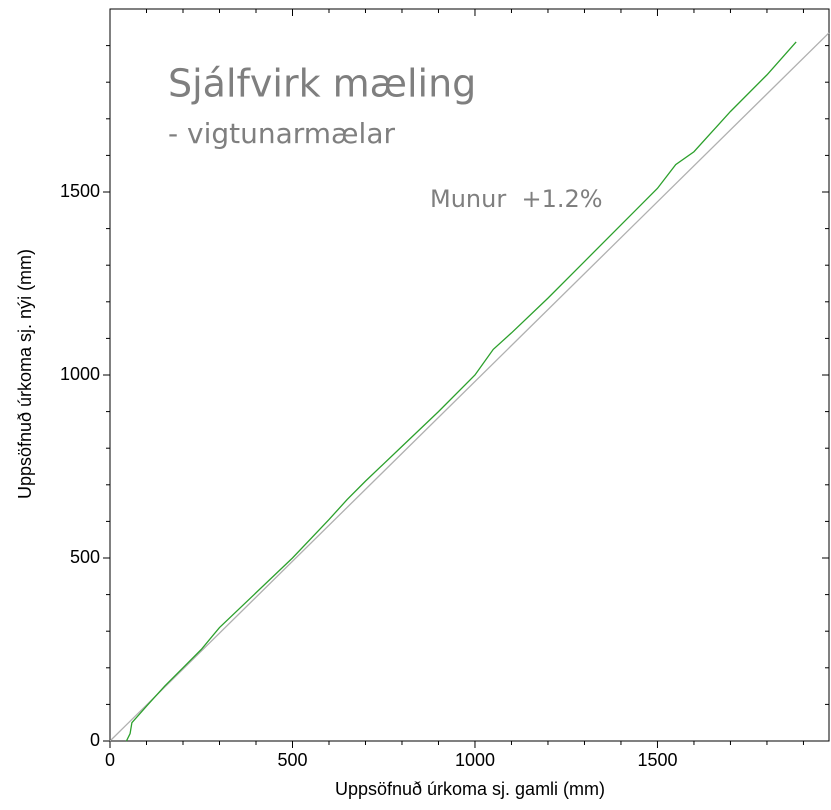 This screenshot has width=831, height=810. Describe the element at coordinates (25, 374) in the screenshot. I see `y-axis-label: Uppsöfnuð úrkoma sj. nýi (mm)` at that location.